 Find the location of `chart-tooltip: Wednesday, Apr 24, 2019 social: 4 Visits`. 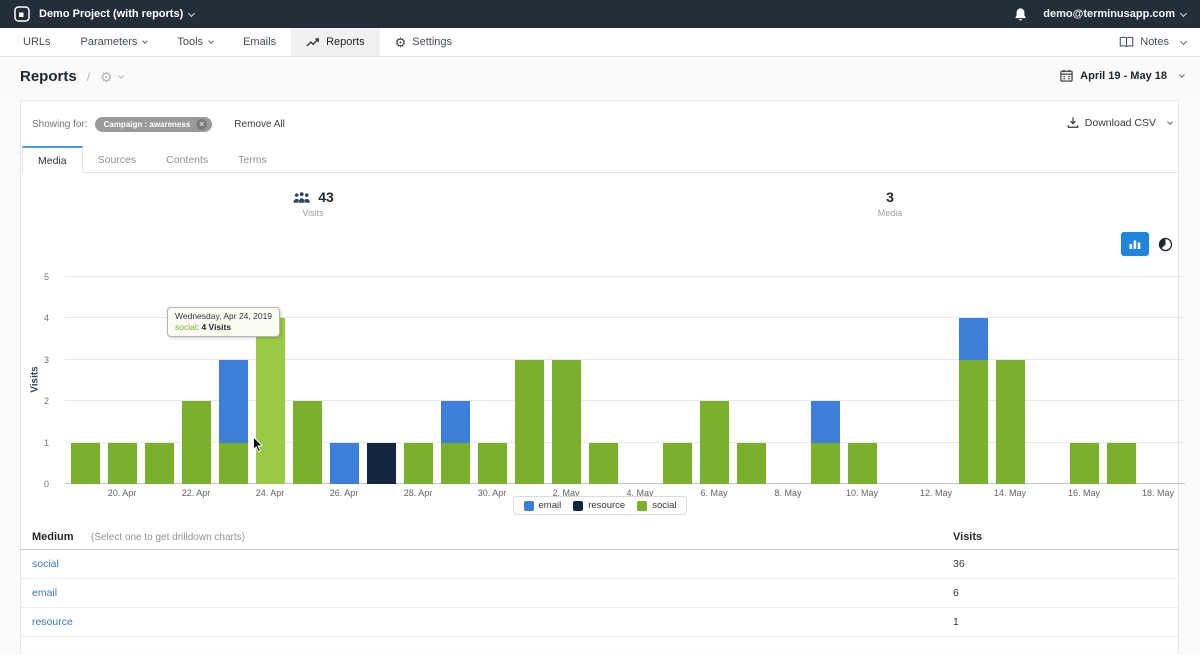

chart-tooltip: Wednesday, Apr 24, 2019 social: 4 Visits is located at coordinates (224, 322).